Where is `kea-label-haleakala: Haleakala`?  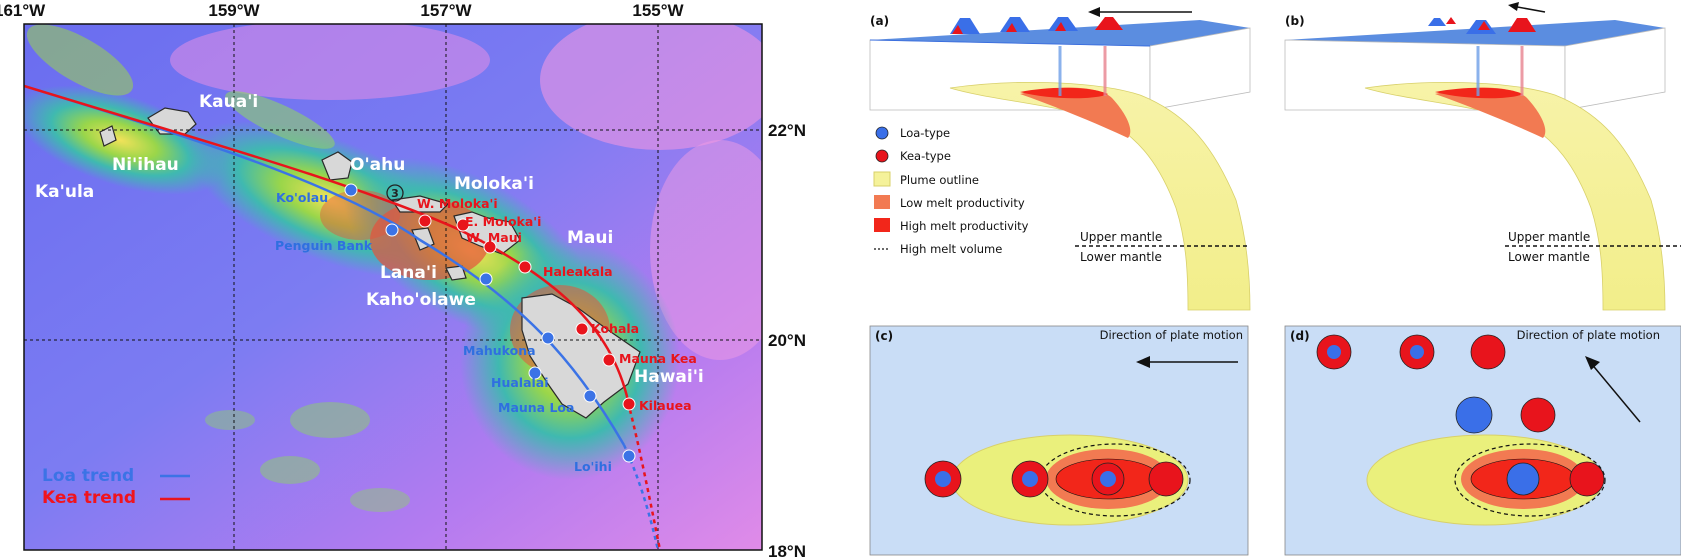
kea-label-haleakala: Haleakala is located at coordinates (578, 271).